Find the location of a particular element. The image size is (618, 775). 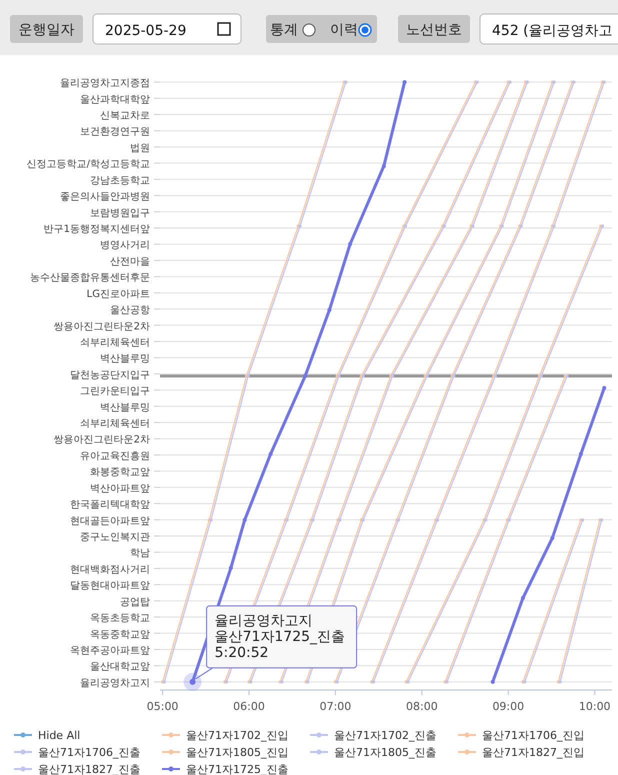

legend-label: 울산71자1702_진출 is located at coordinates (385, 735).